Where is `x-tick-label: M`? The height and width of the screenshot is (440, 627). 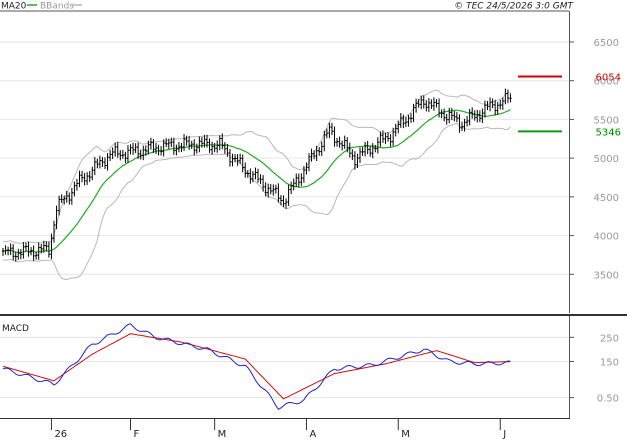
x-tick-label: M is located at coordinates (222, 434).